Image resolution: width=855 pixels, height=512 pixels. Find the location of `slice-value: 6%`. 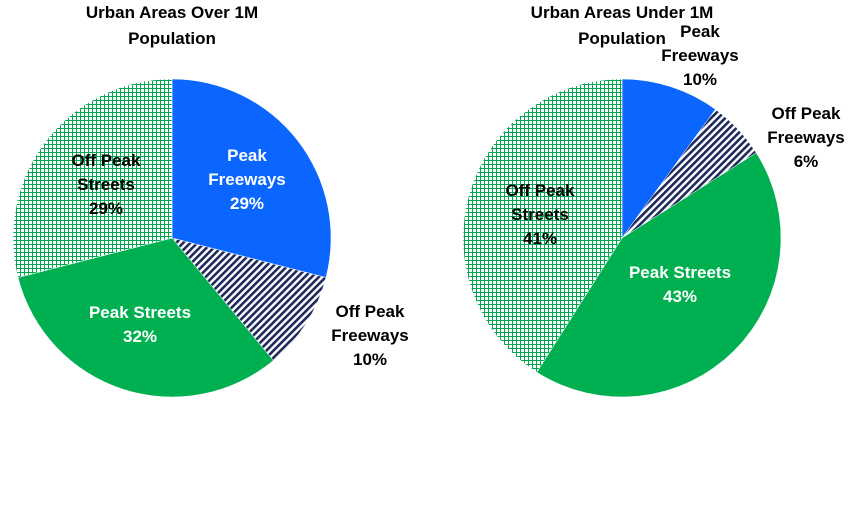

slice-value: 6% is located at coordinates (806, 161).